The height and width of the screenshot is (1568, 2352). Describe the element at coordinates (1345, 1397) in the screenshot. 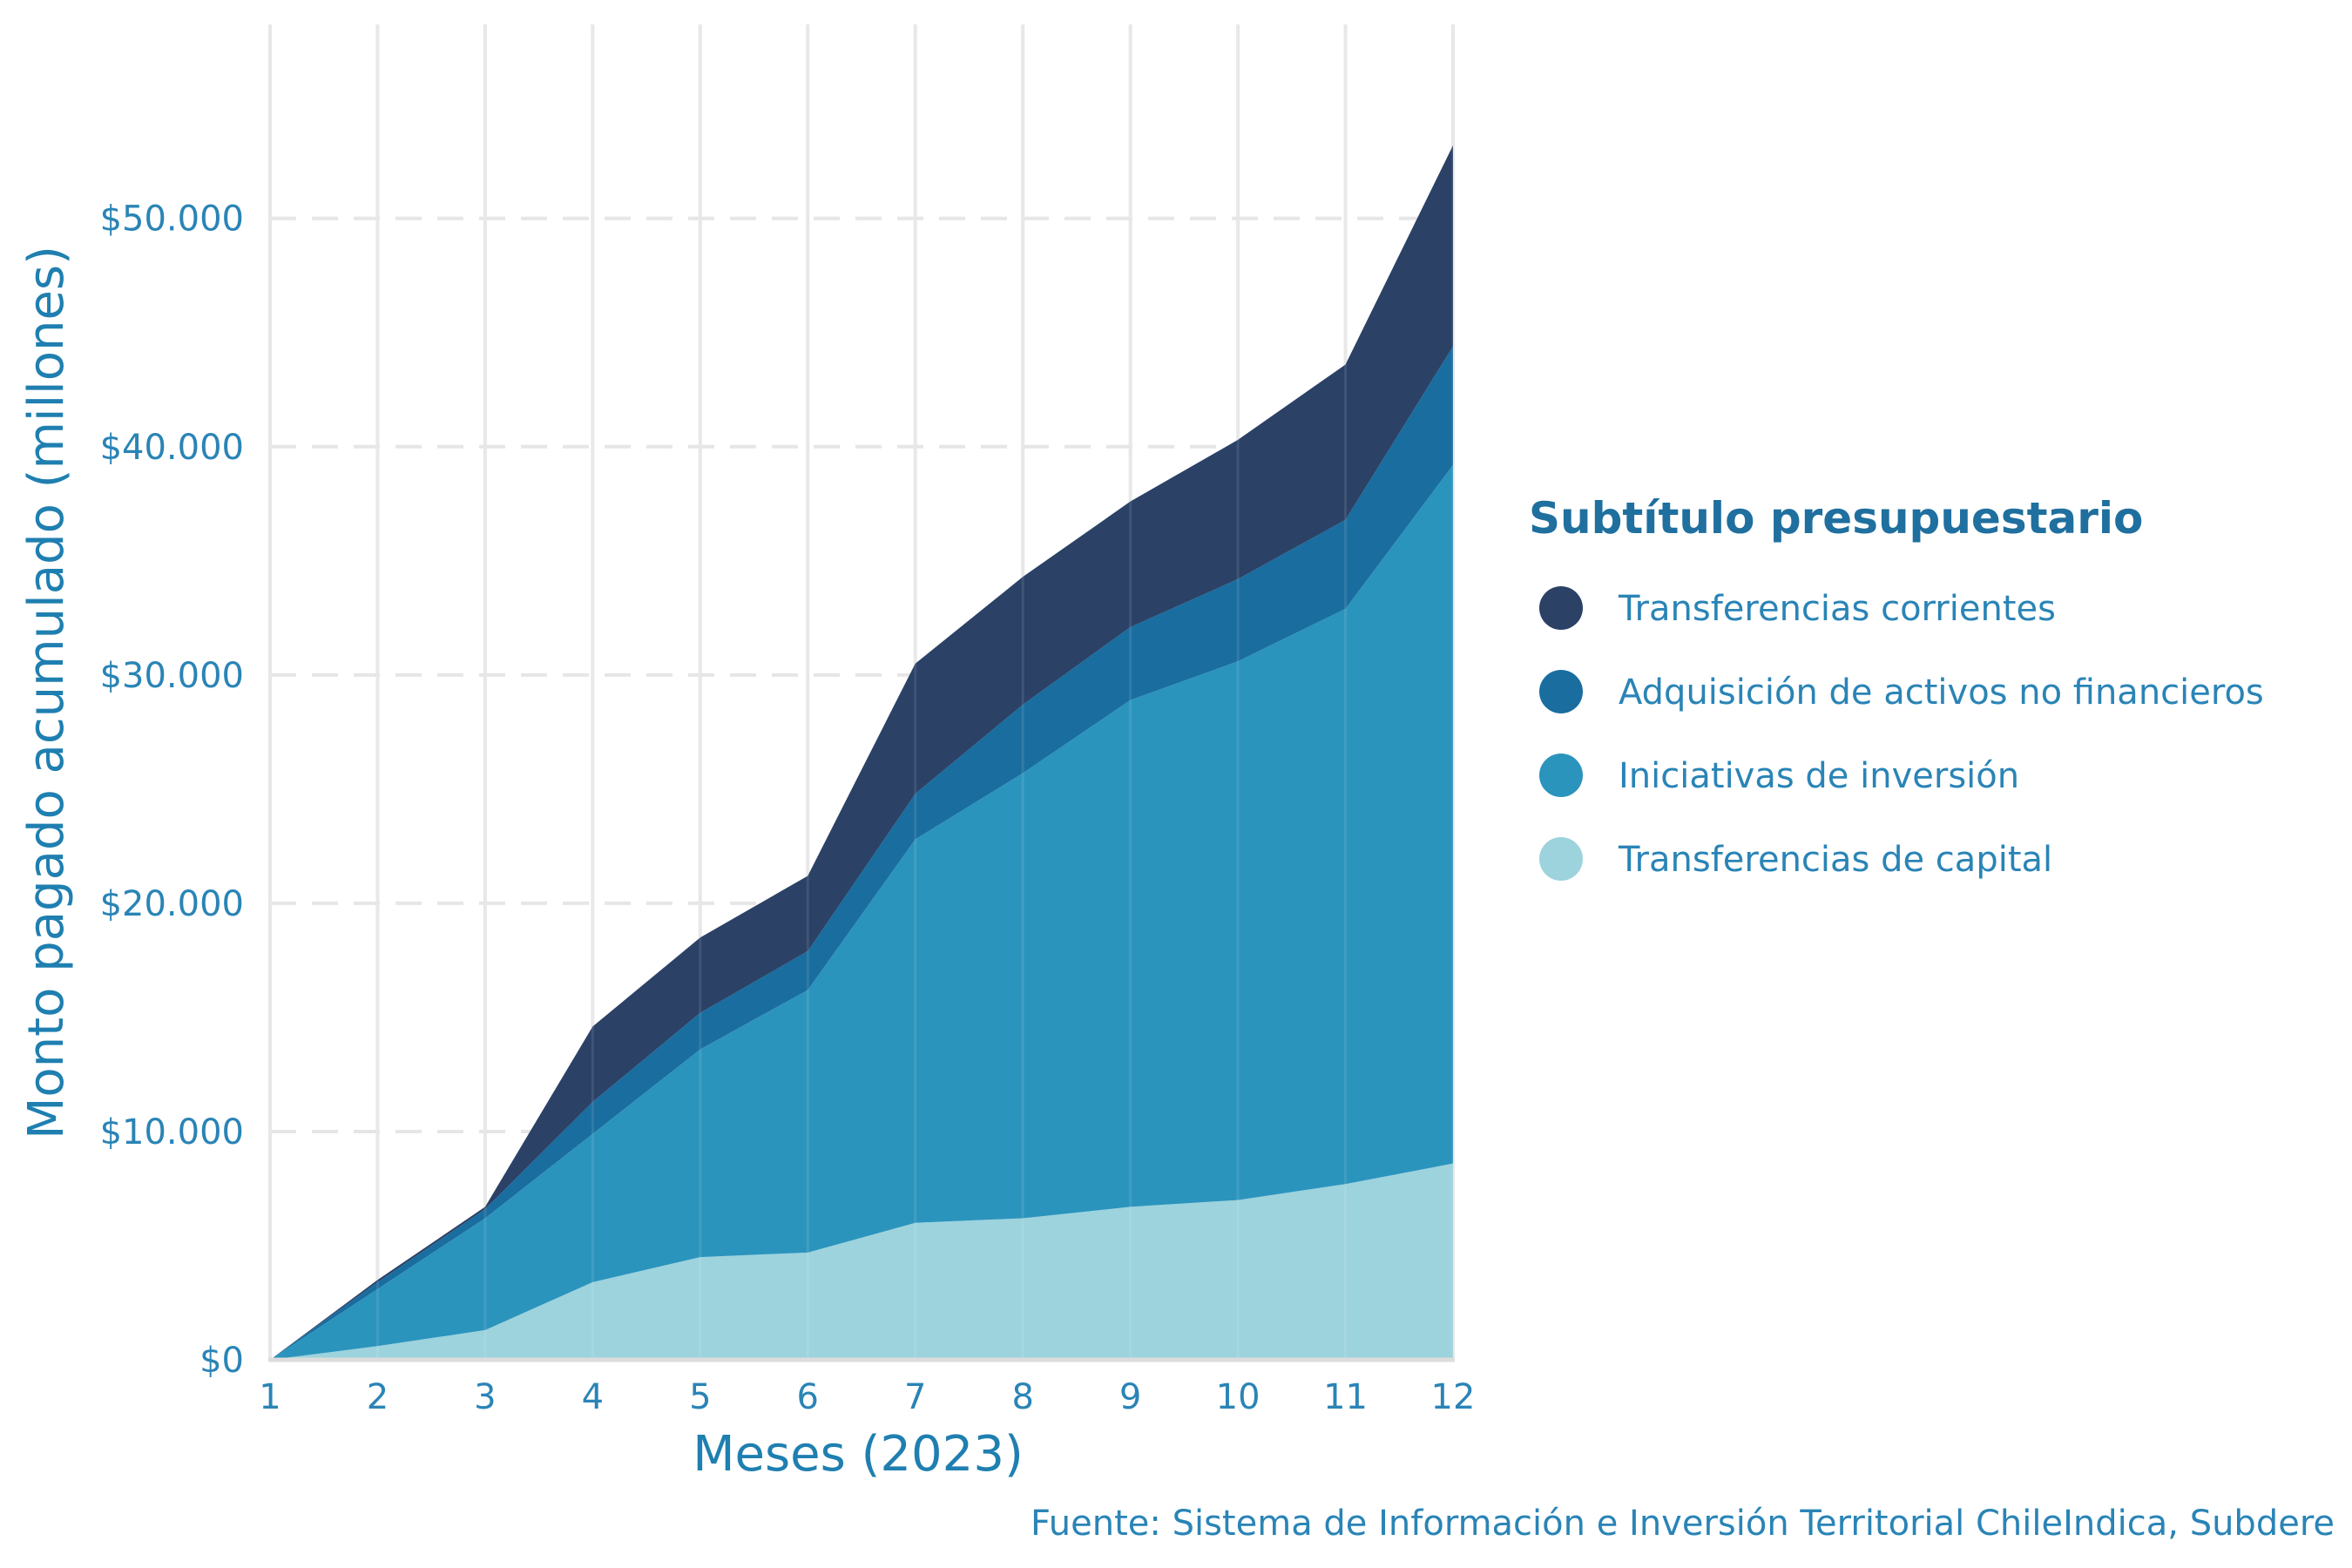

I see `x-tick-label: 11` at that location.